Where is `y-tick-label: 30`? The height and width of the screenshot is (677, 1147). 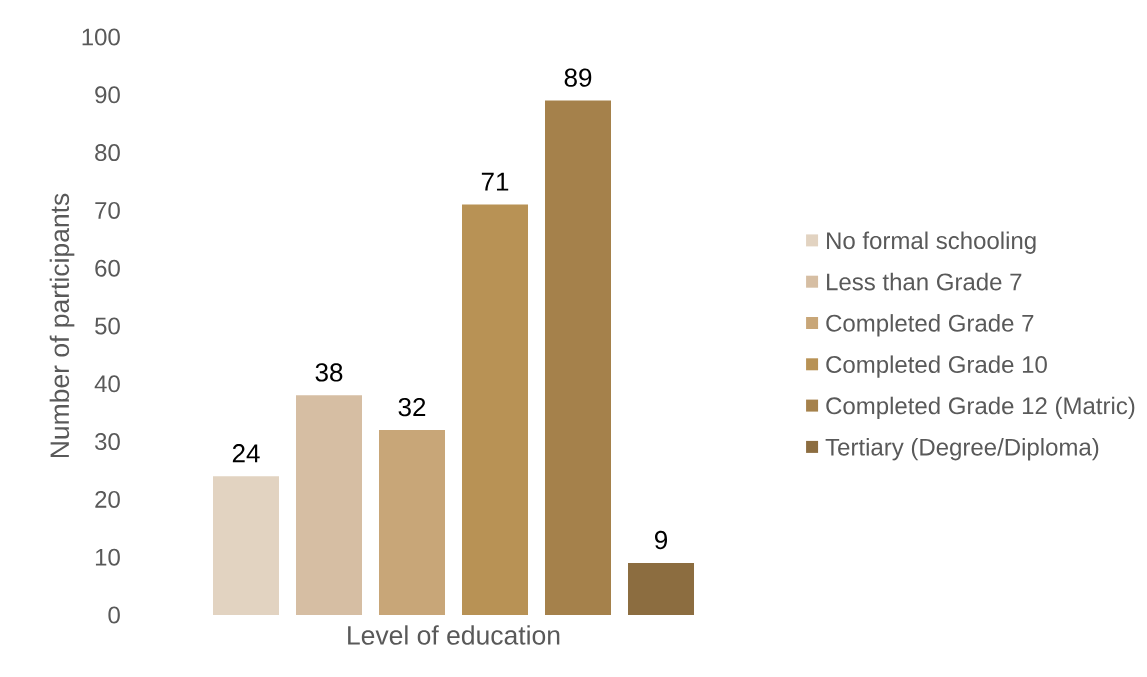
y-tick-label: 30 is located at coordinates (107, 442).